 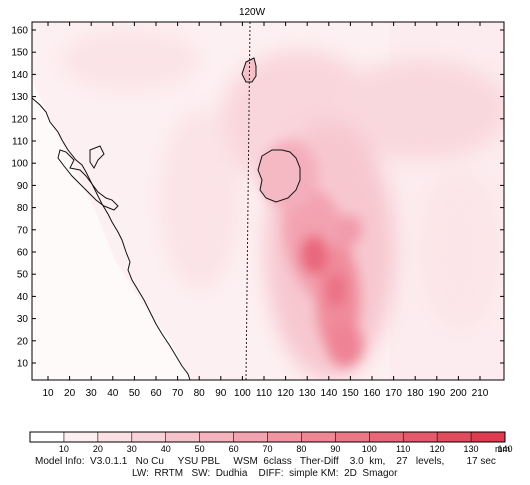 I want to click on y-tick-label: 110, so click(x=20, y=142).